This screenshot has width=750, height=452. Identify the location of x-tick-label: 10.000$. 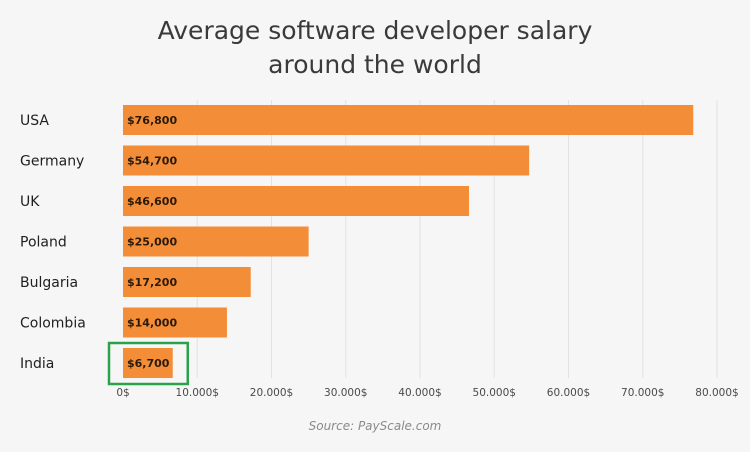
(197, 393).